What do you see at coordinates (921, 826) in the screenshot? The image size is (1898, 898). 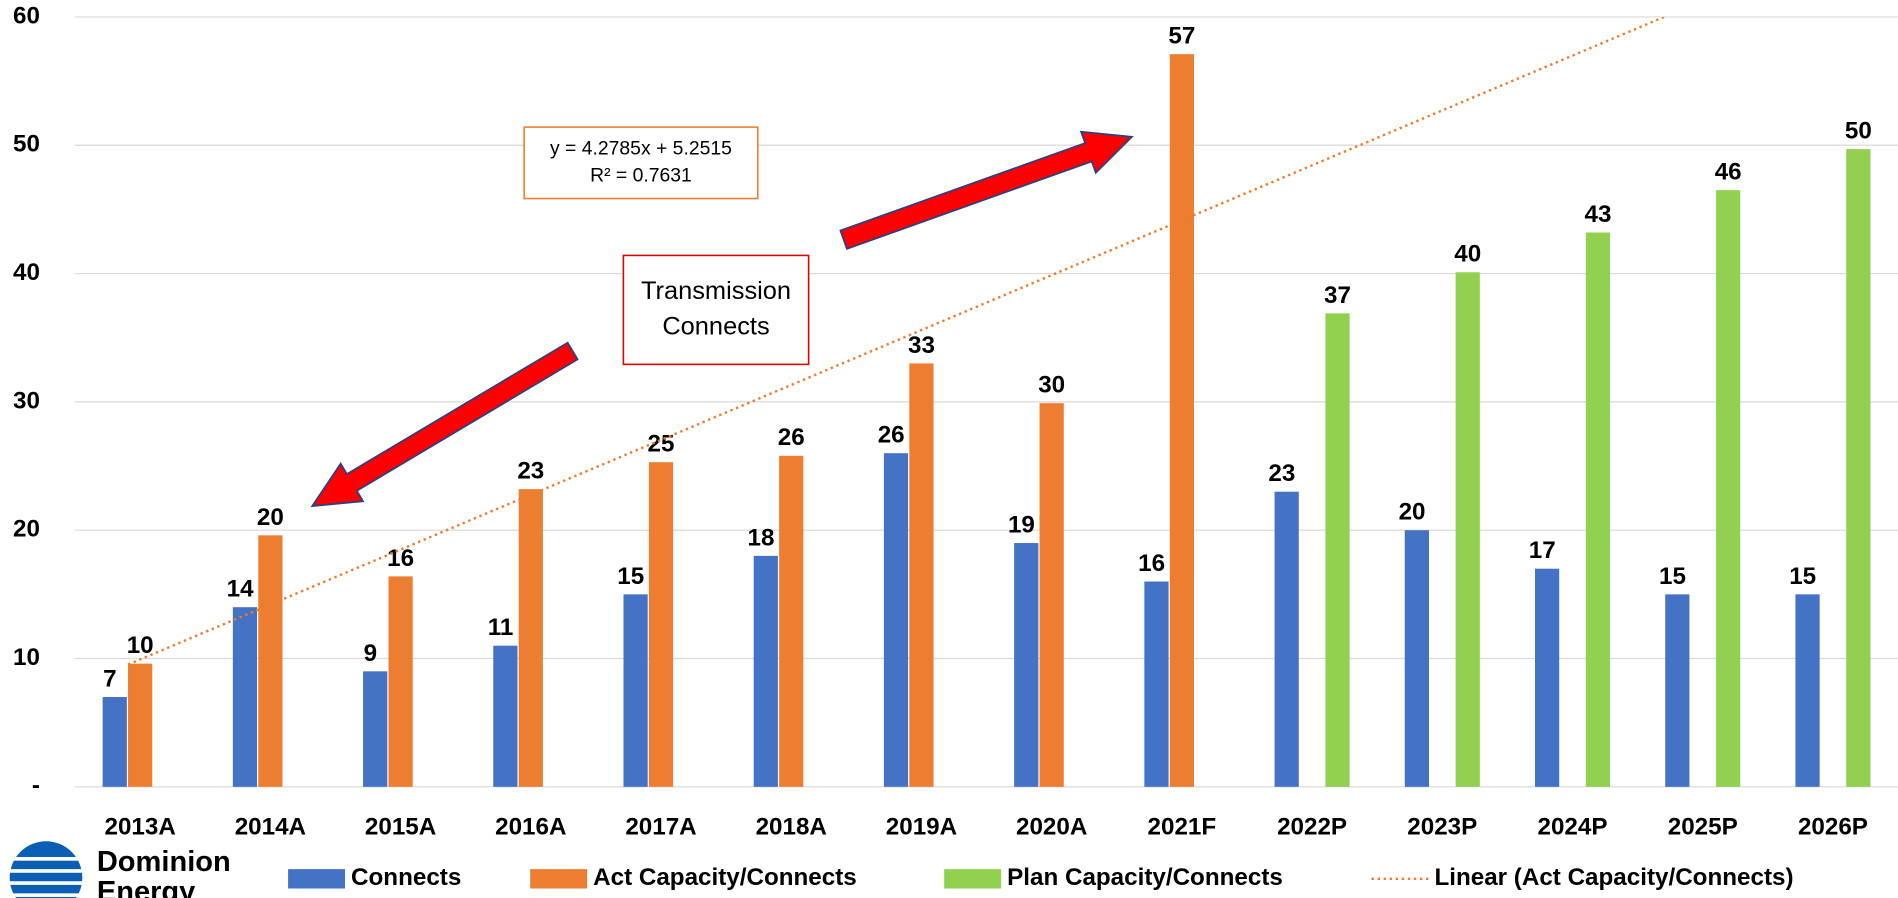 I see `x-tick-label: 2019A` at bounding box center [921, 826].